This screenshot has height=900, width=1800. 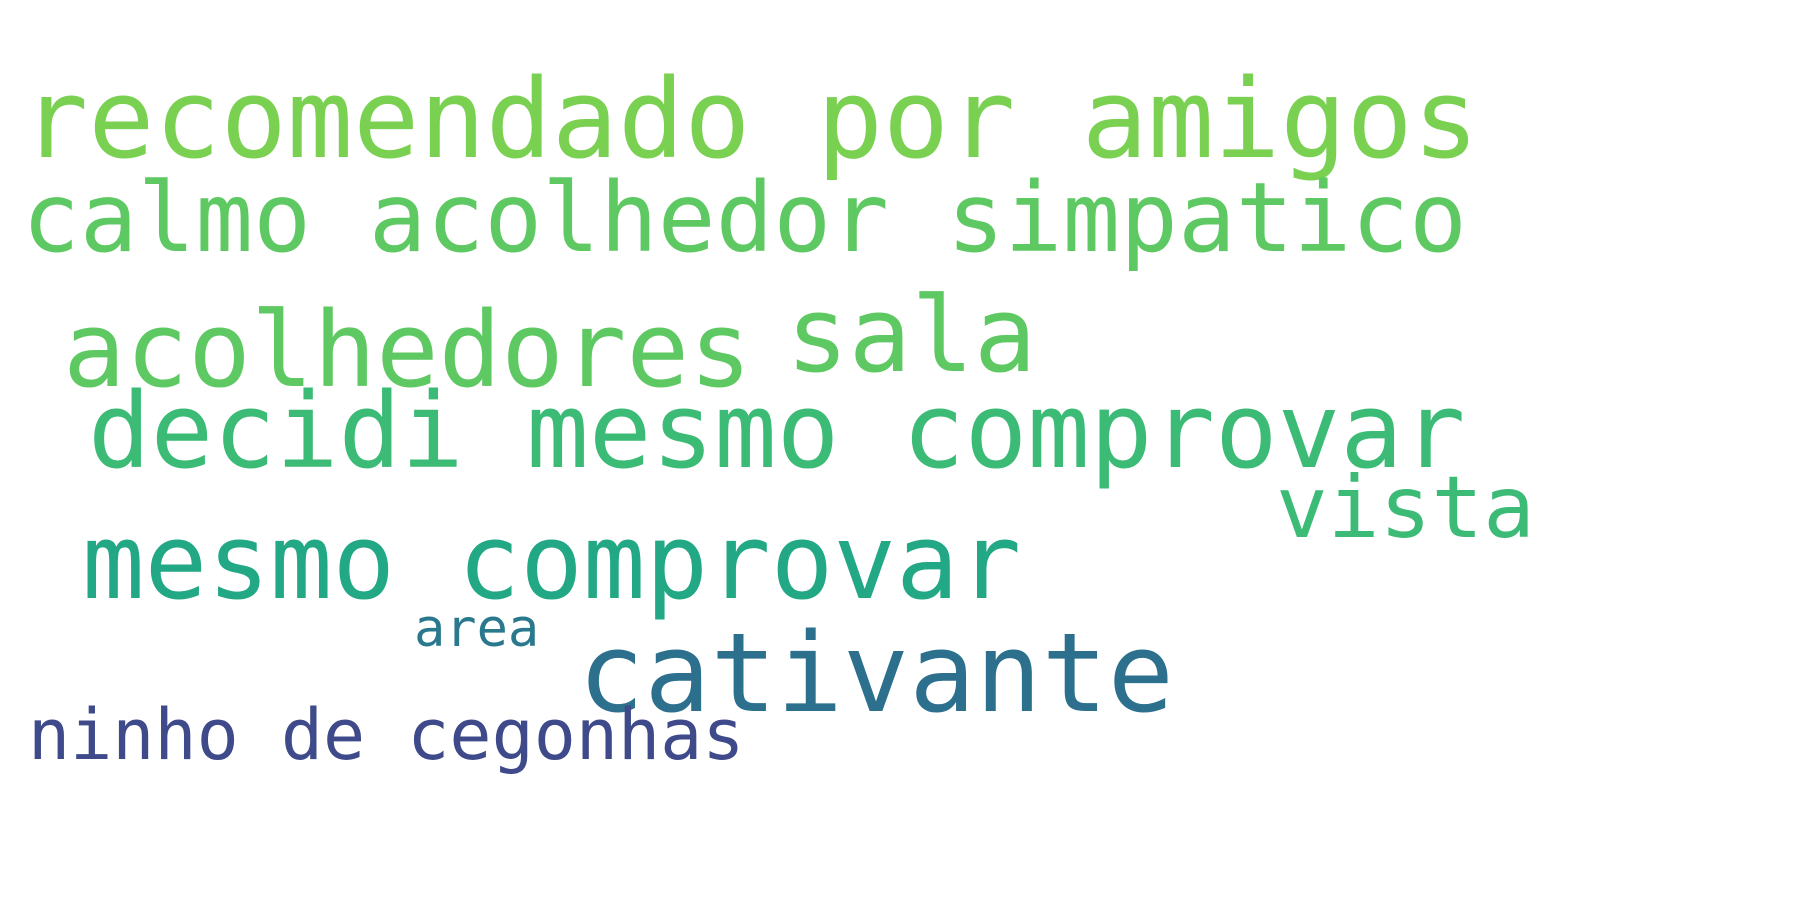 What do you see at coordinates (750, 119) in the screenshot?
I see `word-recomendado-por-amigos: recomendado por amigos` at bounding box center [750, 119].